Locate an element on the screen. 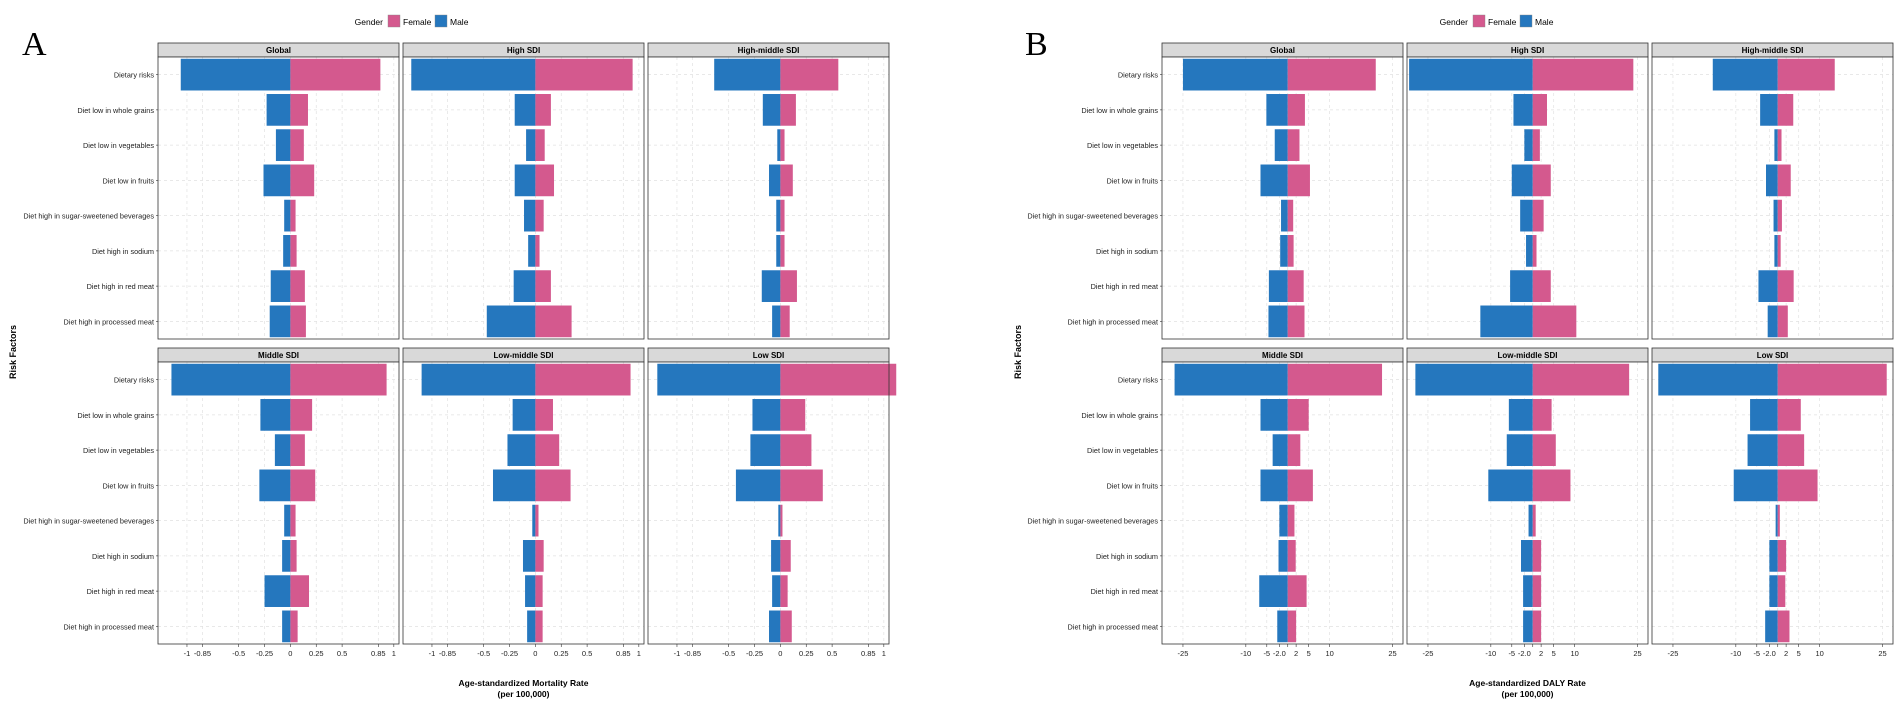  y-tick-label: Diet low in vegetables is located at coordinates (118, 145).